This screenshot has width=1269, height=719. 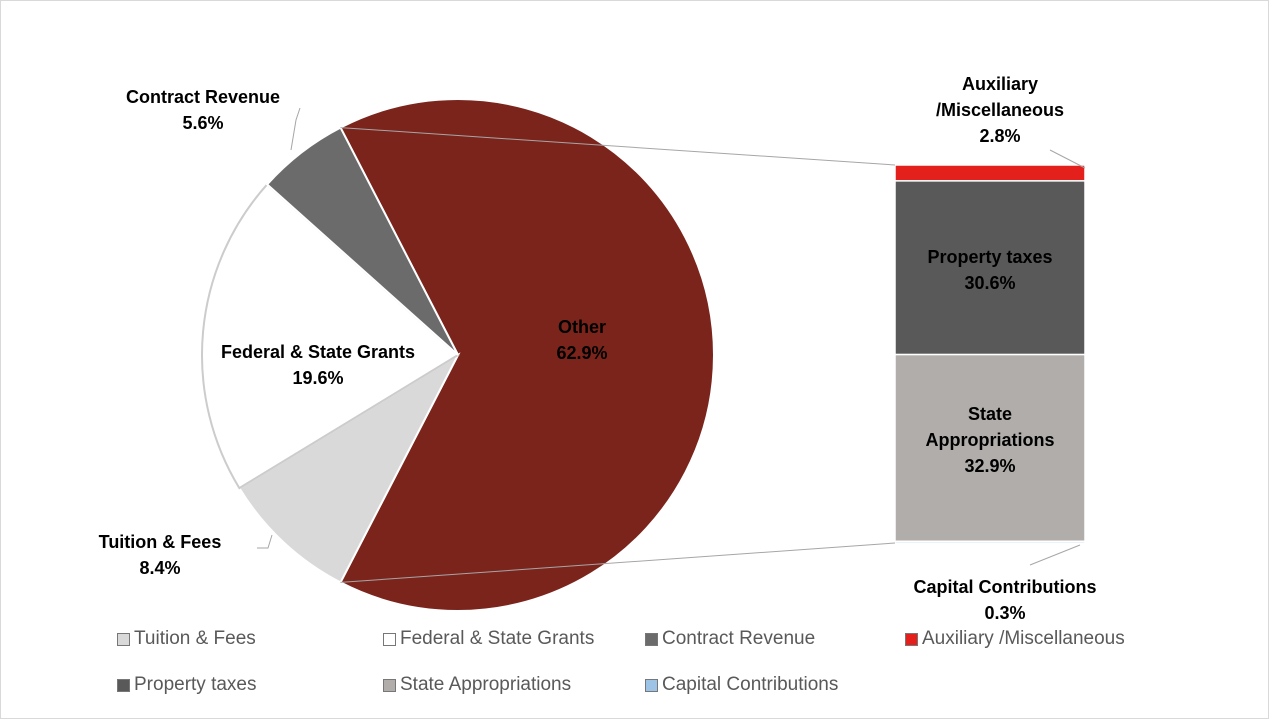 What do you see at coordinates (1023, 638) in the screenshot?
I see `legend-label: Auxiliary /Miscellaneous` at bounding box center [1023, 638].